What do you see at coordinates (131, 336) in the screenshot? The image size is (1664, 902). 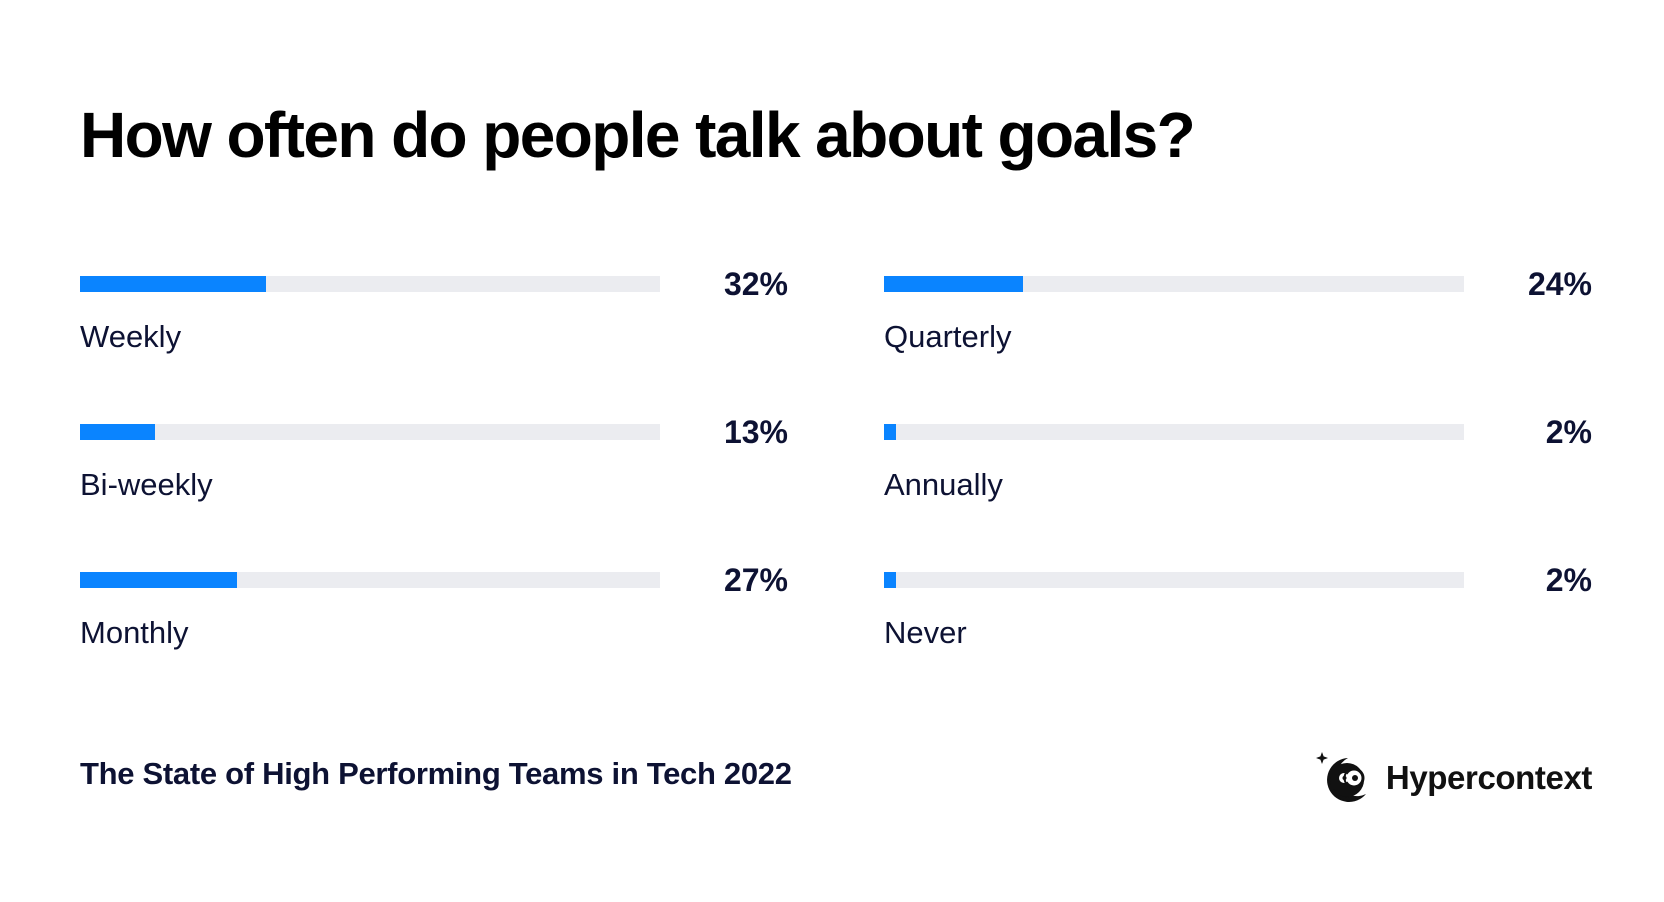 I see `bar-category-label: Weekly` at bounding box center [131, 336].